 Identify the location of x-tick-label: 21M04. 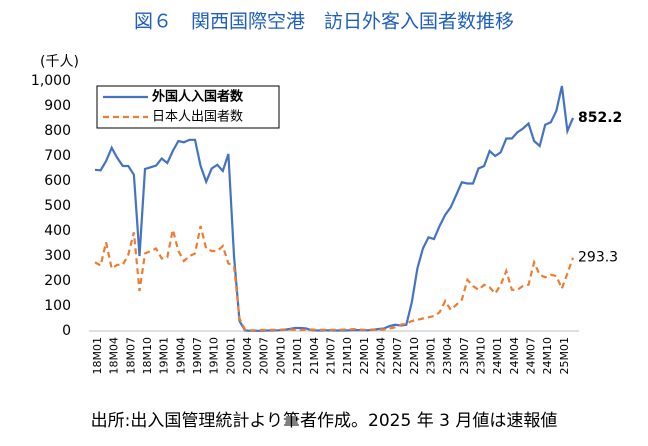
(314, 356).